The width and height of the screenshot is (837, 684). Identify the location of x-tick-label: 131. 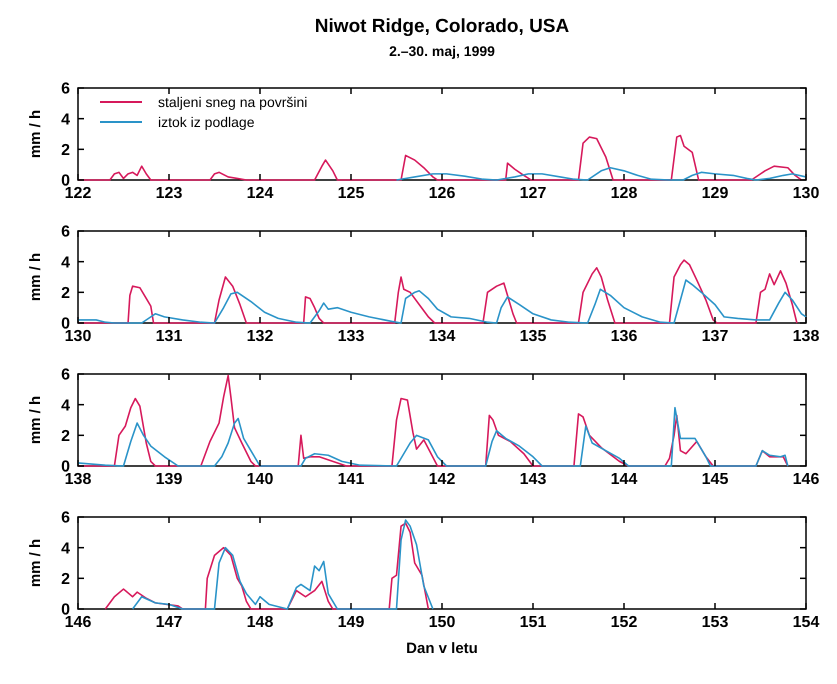
(169, 336).